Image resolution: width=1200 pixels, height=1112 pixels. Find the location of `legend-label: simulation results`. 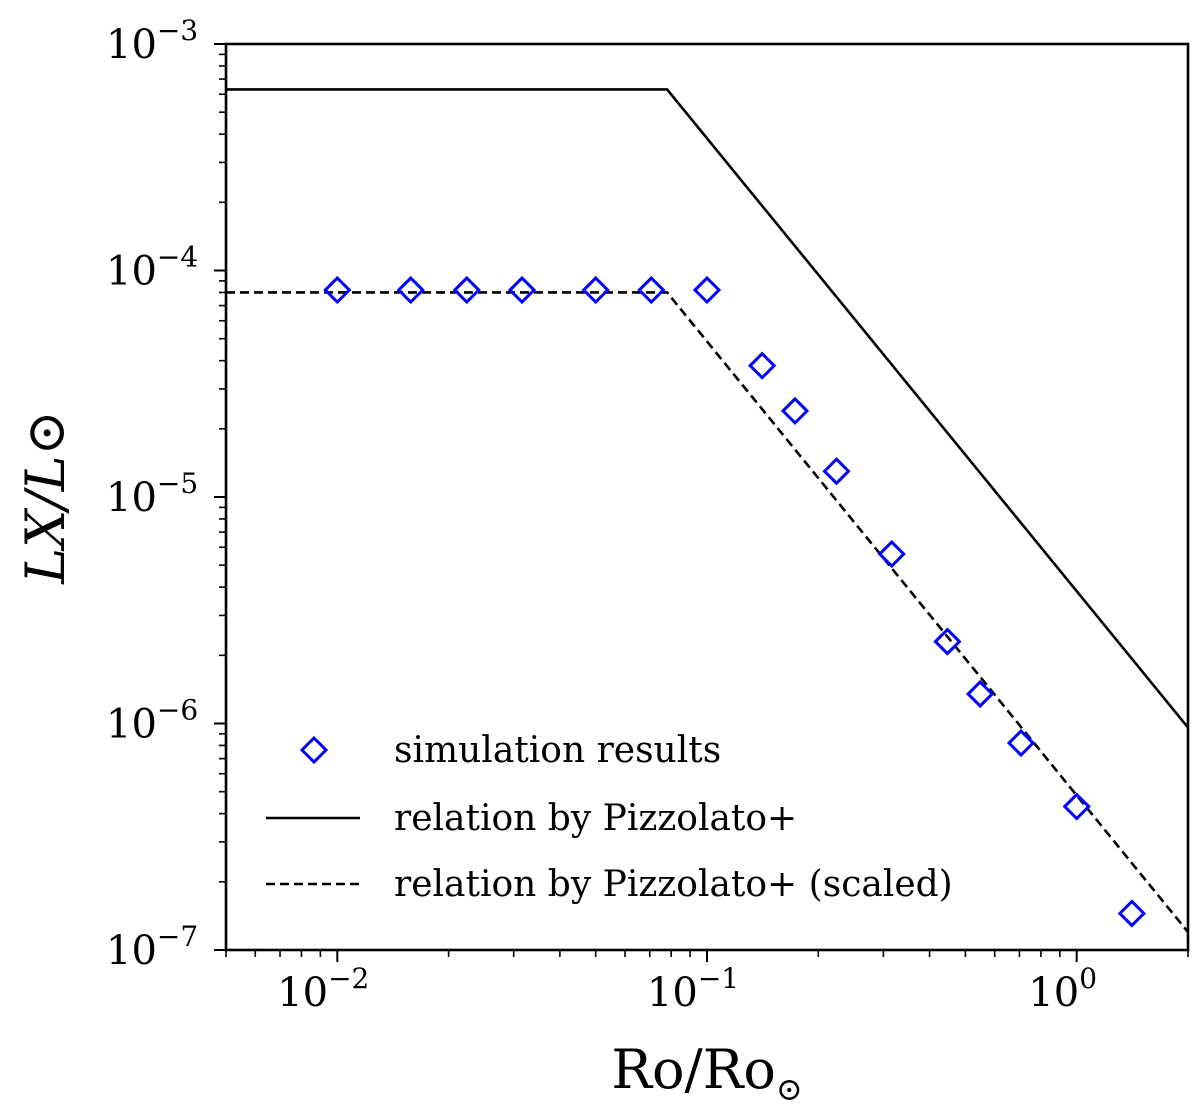

legend-label: simulation results is located at coordinates (557, 750).